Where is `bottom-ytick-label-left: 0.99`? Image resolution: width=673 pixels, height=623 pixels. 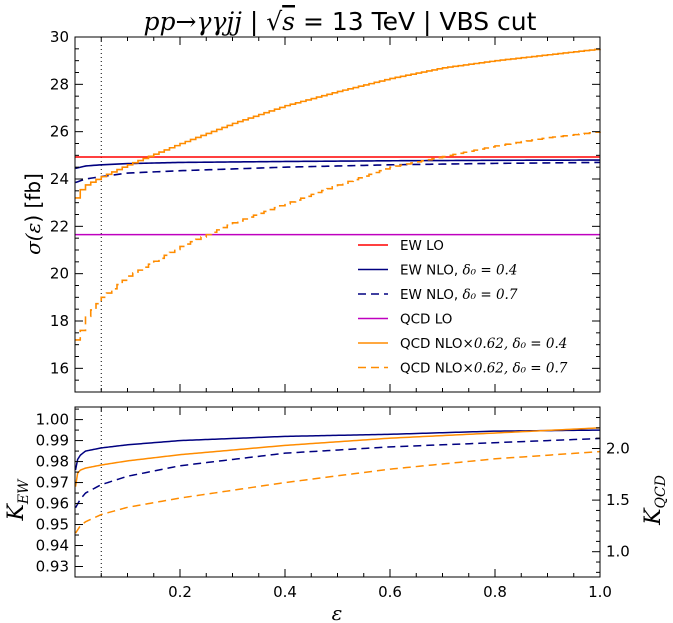 bottom-ytick-label-left: 0.99 is located at coordinates (52, 441).